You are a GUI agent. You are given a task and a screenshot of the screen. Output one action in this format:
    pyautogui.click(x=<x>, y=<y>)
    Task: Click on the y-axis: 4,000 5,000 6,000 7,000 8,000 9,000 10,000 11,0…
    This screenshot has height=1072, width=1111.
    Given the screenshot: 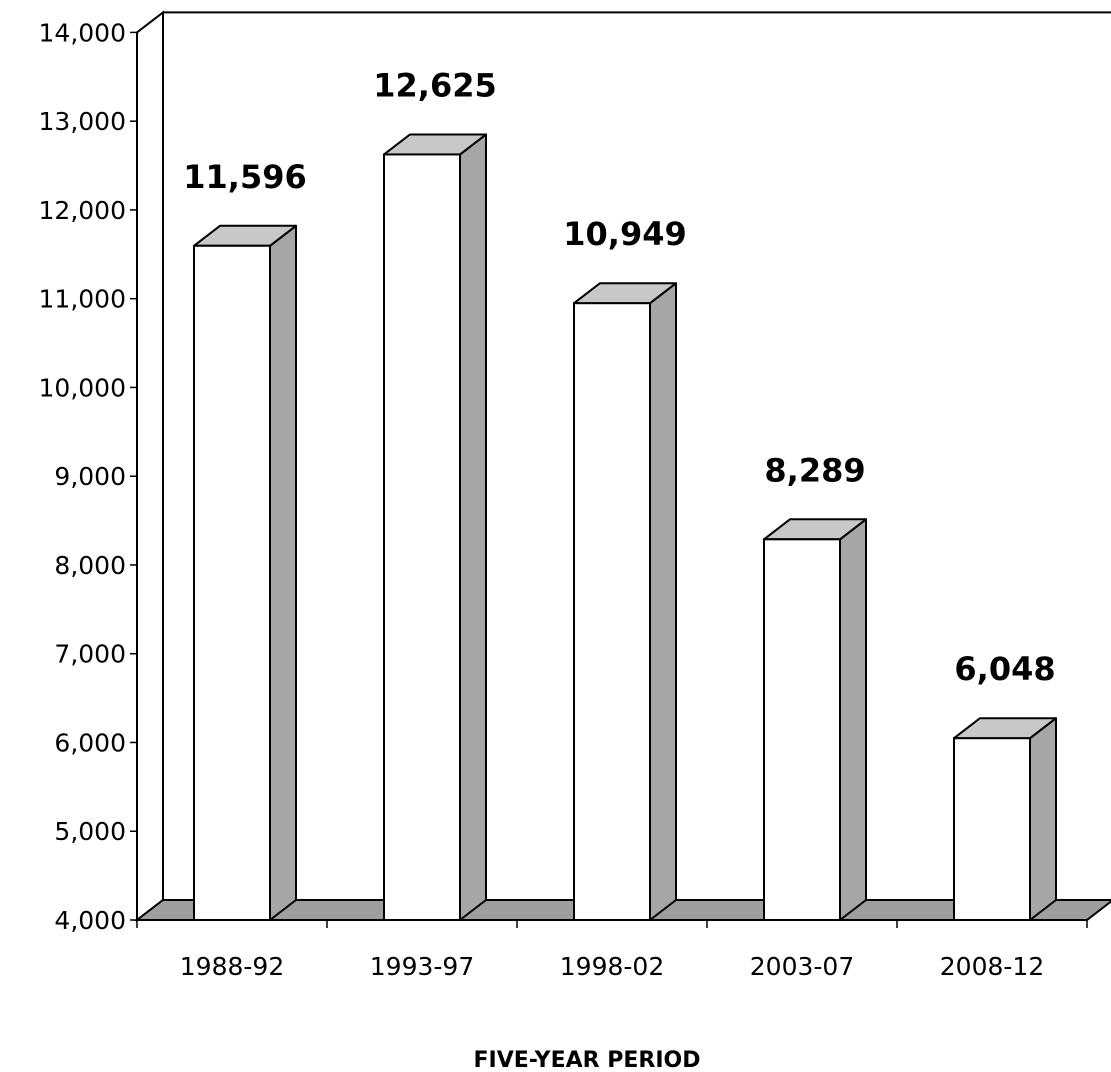 What is the action you would take?
    pyautogui.click(x=88, y=476)
    